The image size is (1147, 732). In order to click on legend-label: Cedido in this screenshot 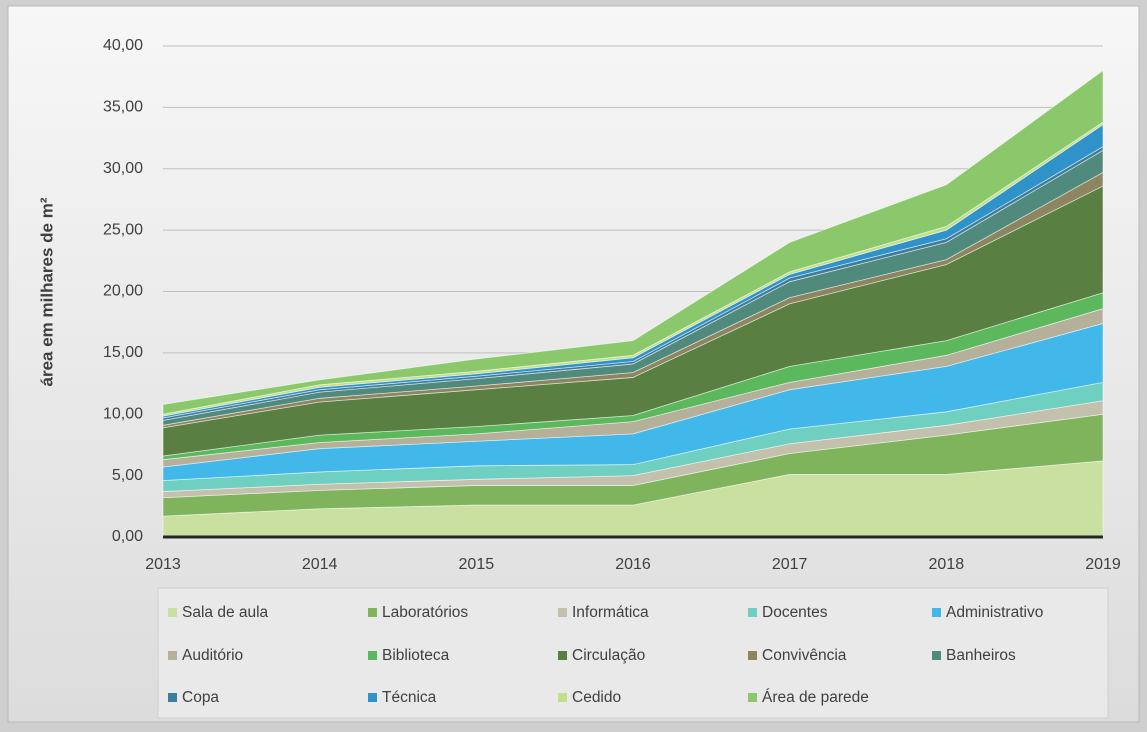, I will do `click(596, 697)`.